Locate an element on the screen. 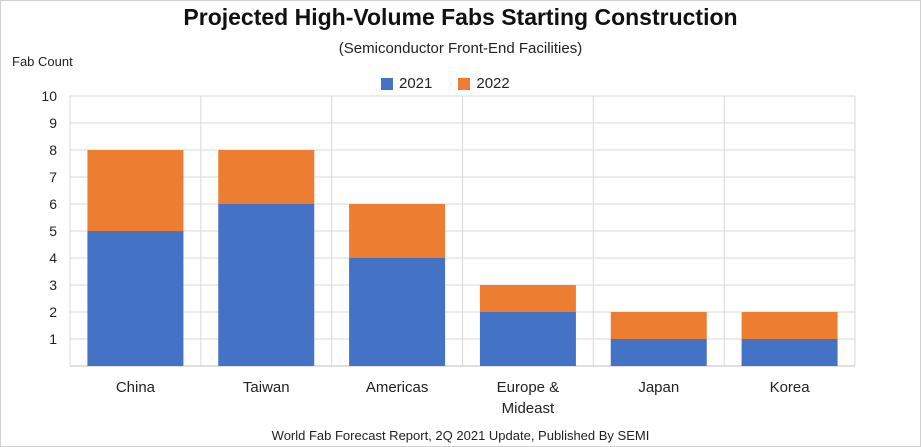 This screenshot has width=921, height=447. x-tick-label: Mideast is located at coordinates (528, 408).